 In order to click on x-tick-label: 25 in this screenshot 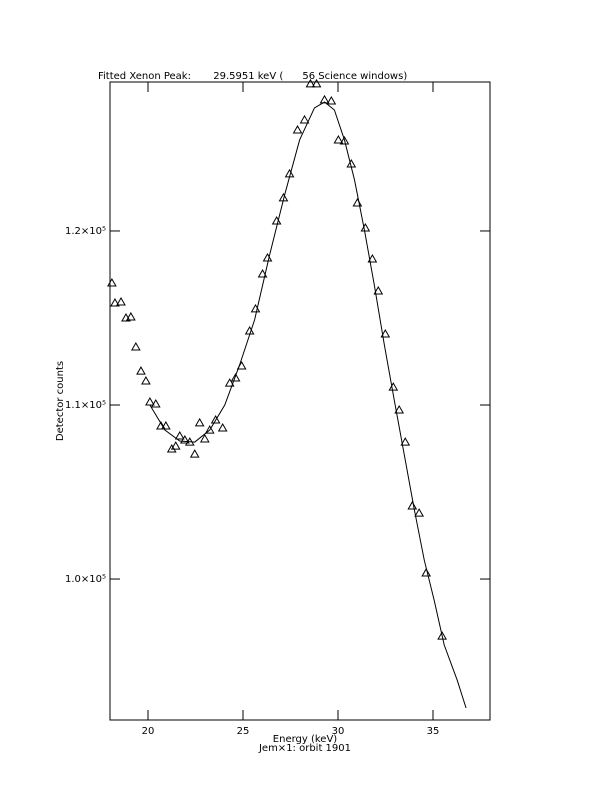, I will do `click(243, 731)`.